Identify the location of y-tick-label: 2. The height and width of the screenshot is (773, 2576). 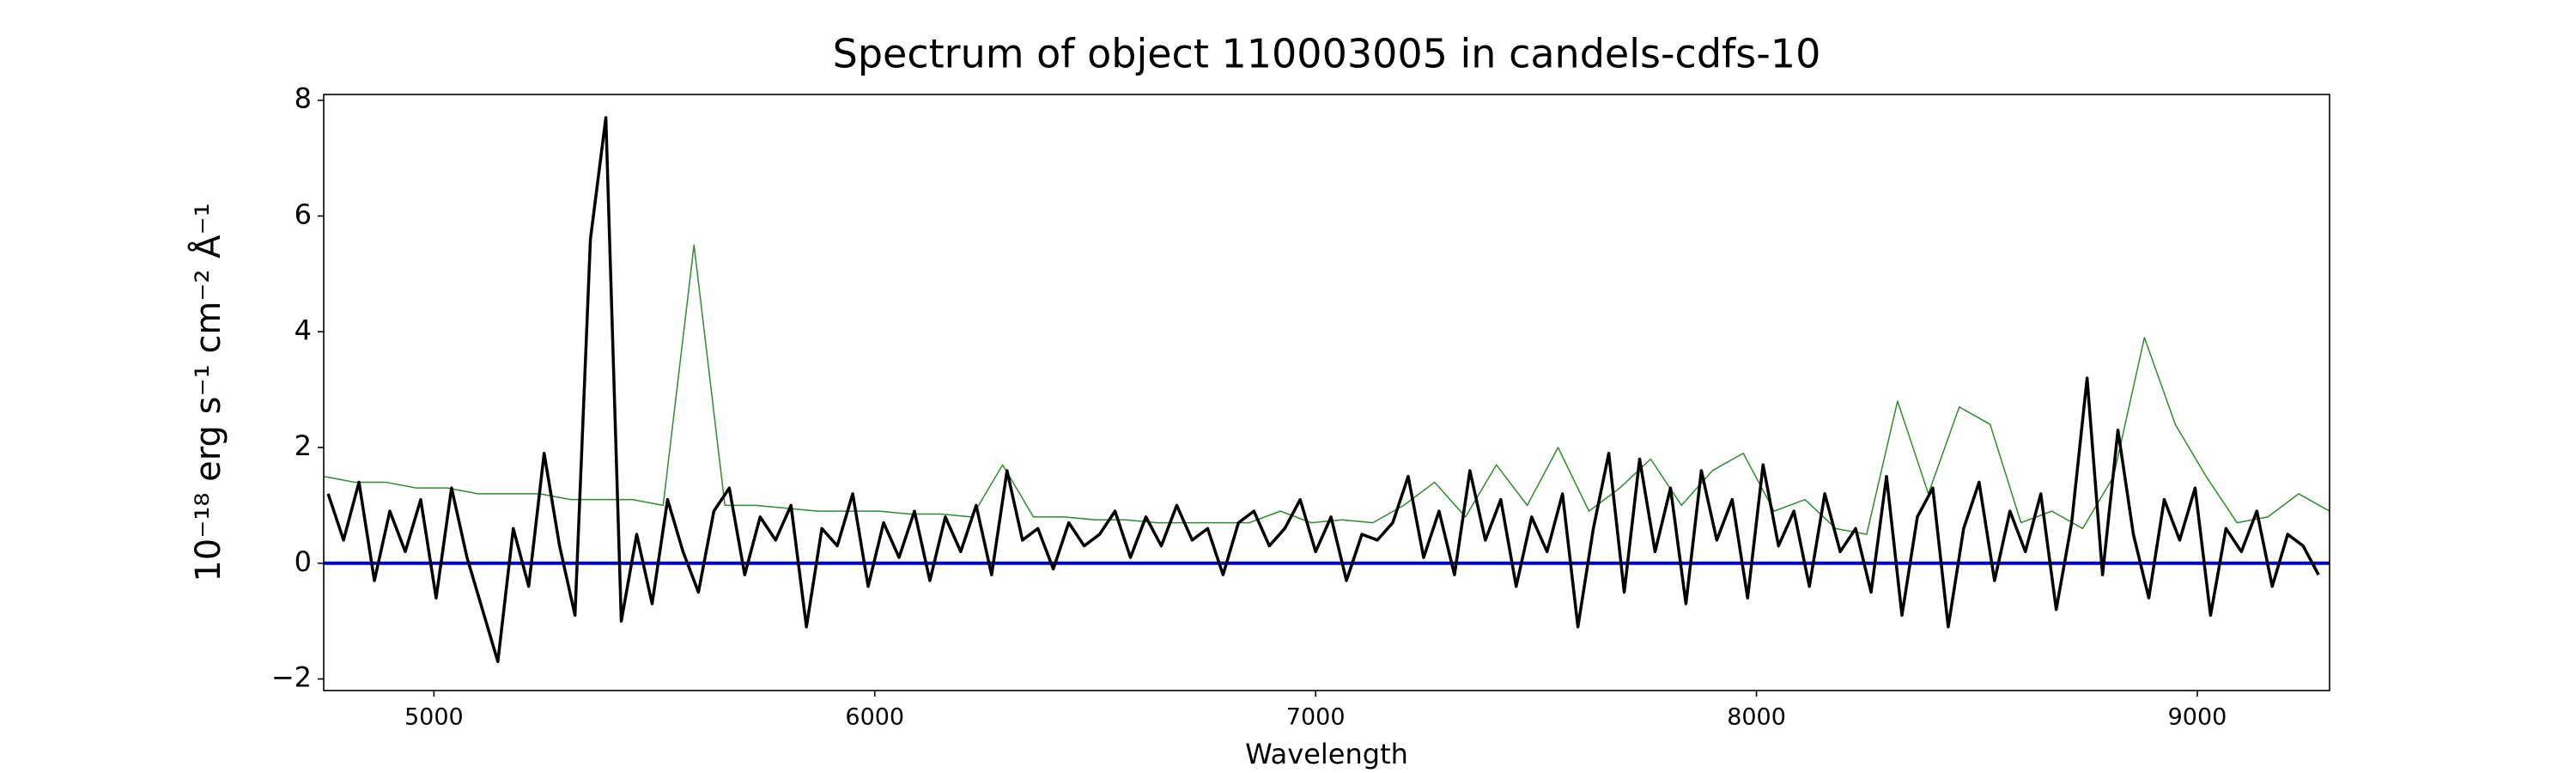
(303, 445).